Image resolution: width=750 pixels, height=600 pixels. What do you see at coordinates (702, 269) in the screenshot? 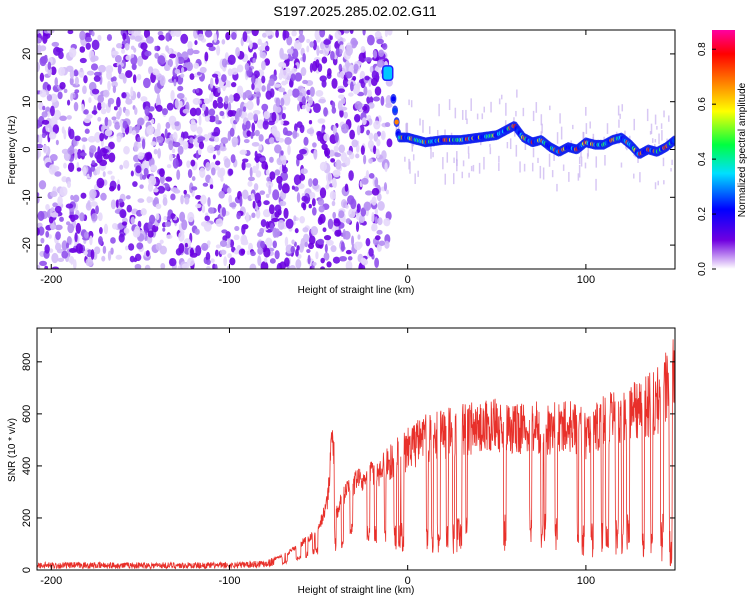
I see `colorbar-tick-label: 0.0` at bounding box center [702, 269].